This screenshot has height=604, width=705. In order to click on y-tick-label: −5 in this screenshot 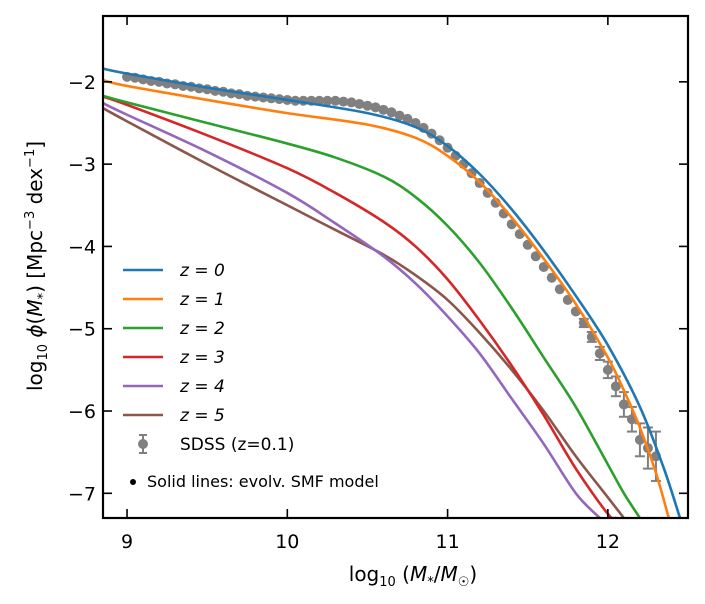, I will do `click(82, 330)`.